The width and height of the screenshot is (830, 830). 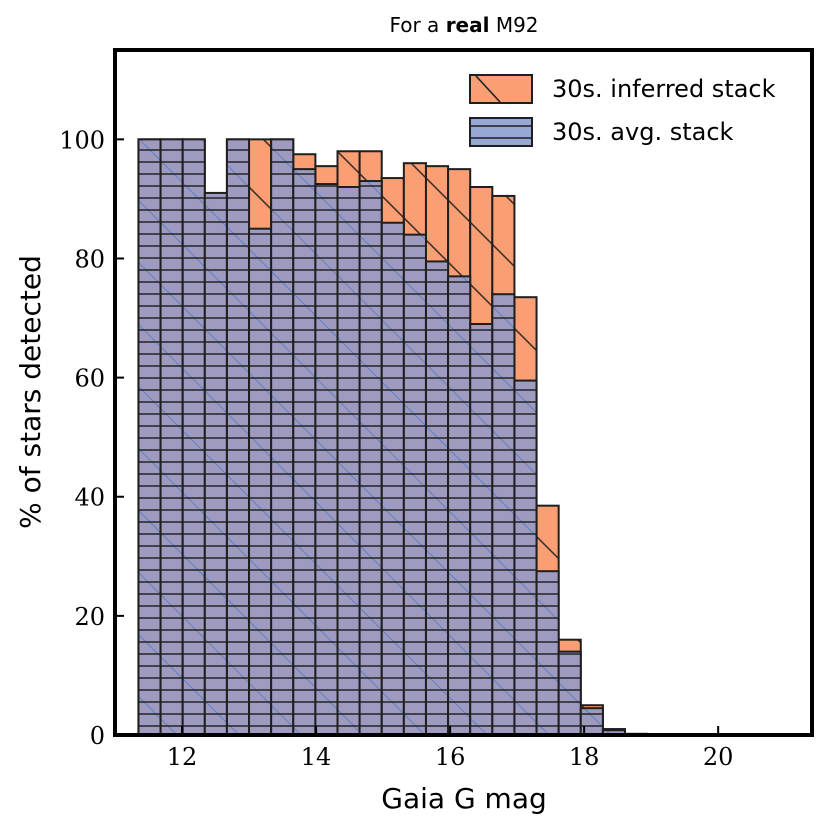 I want to click on y-tick-label: 40, so click(x=89, y=498).